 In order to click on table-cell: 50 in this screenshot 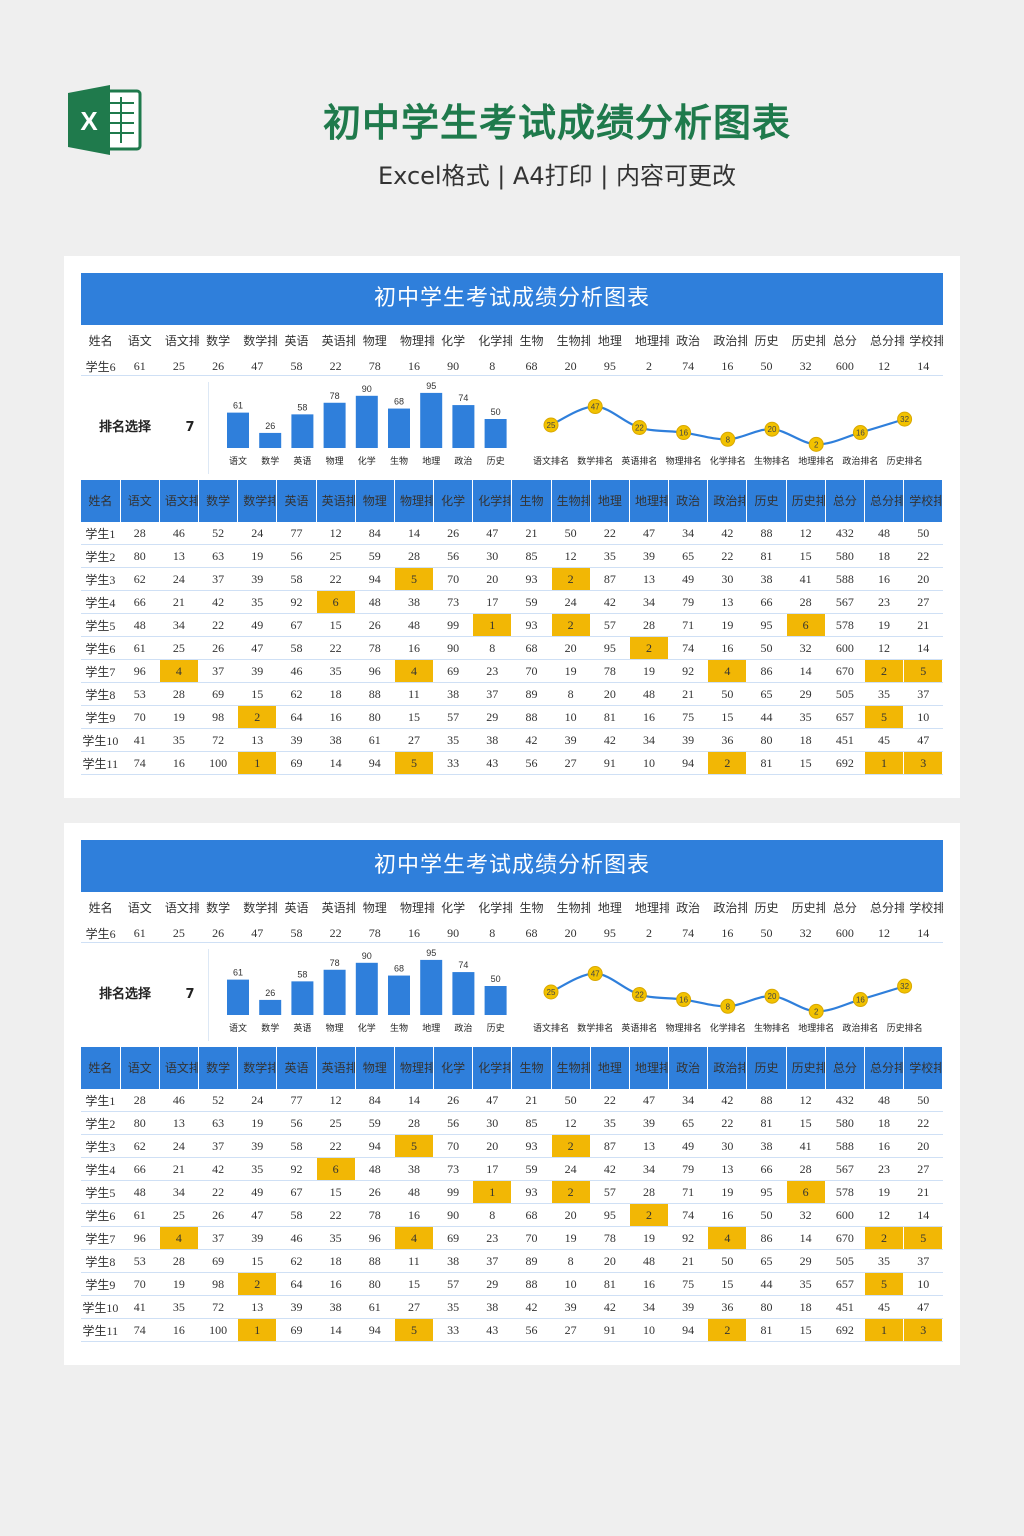, I will do `click(571, 533)`.